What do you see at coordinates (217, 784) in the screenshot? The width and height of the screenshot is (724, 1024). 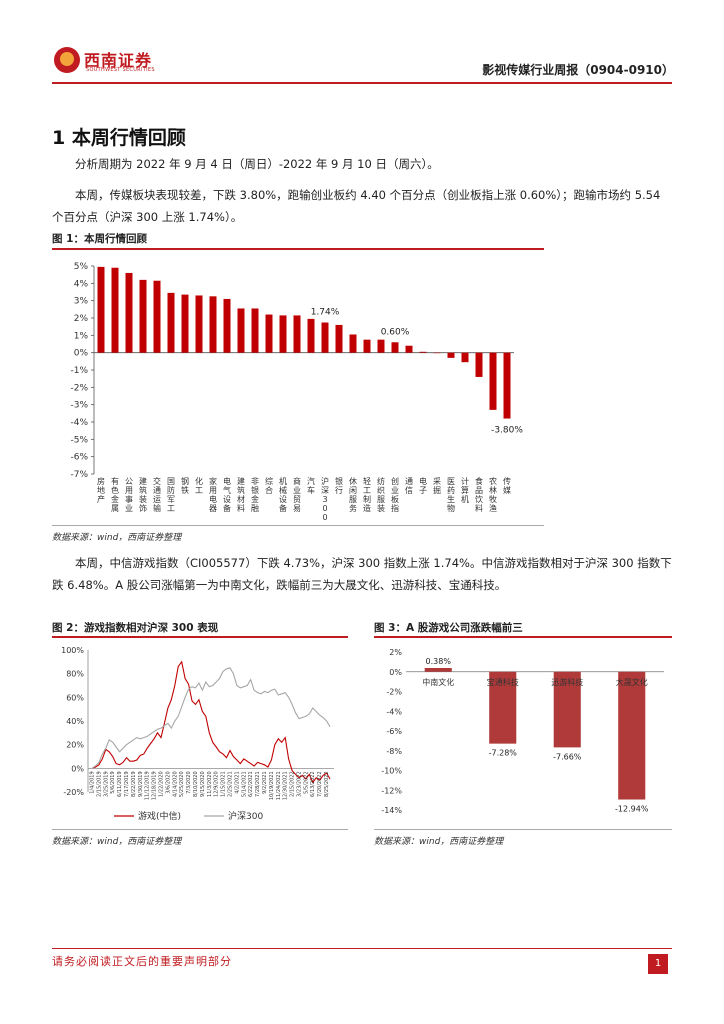 I see `x-tick-label: 12/9/2020` at bounding box center [217, 784].